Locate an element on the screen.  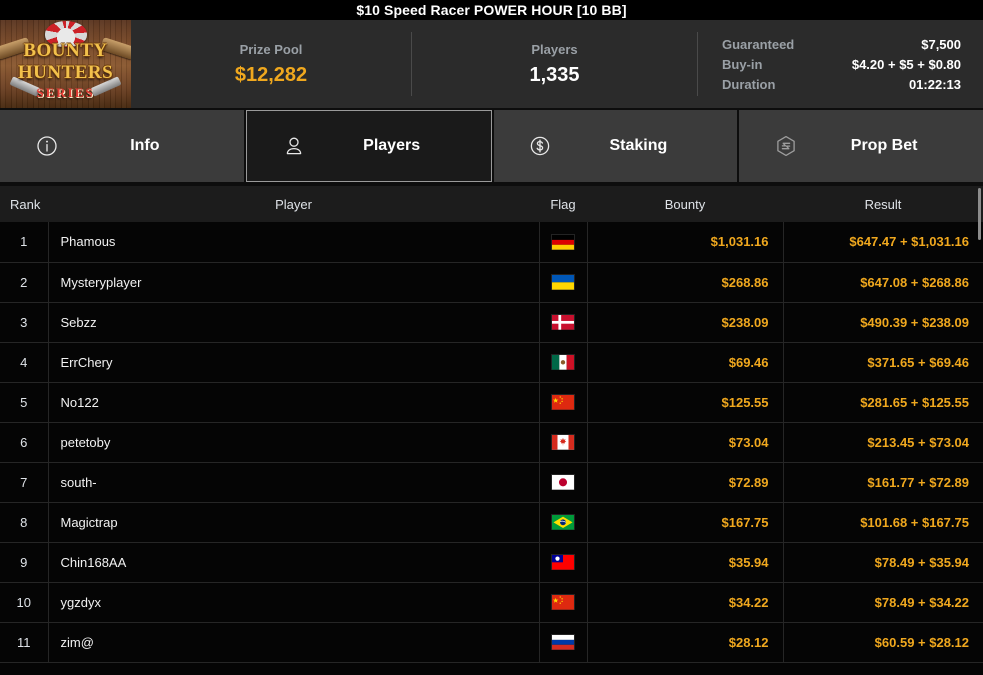
cell-bounty: $268.86 is located at coordinates (685, 282).